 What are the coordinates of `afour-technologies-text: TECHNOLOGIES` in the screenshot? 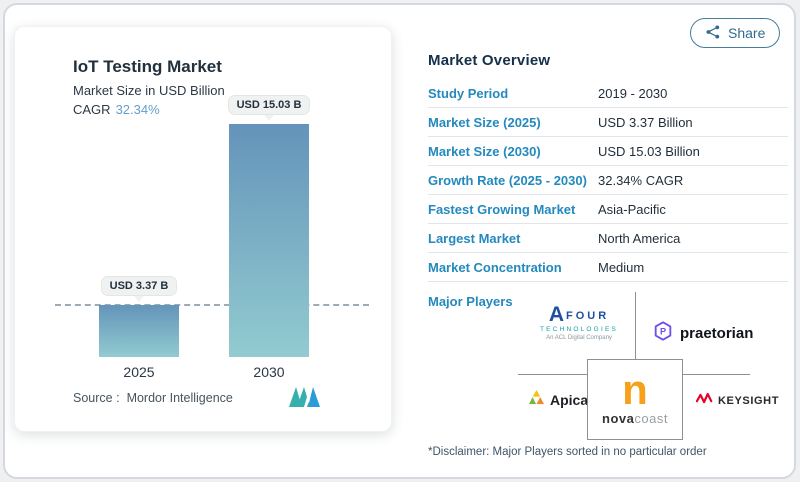 It's located at (579, 329).